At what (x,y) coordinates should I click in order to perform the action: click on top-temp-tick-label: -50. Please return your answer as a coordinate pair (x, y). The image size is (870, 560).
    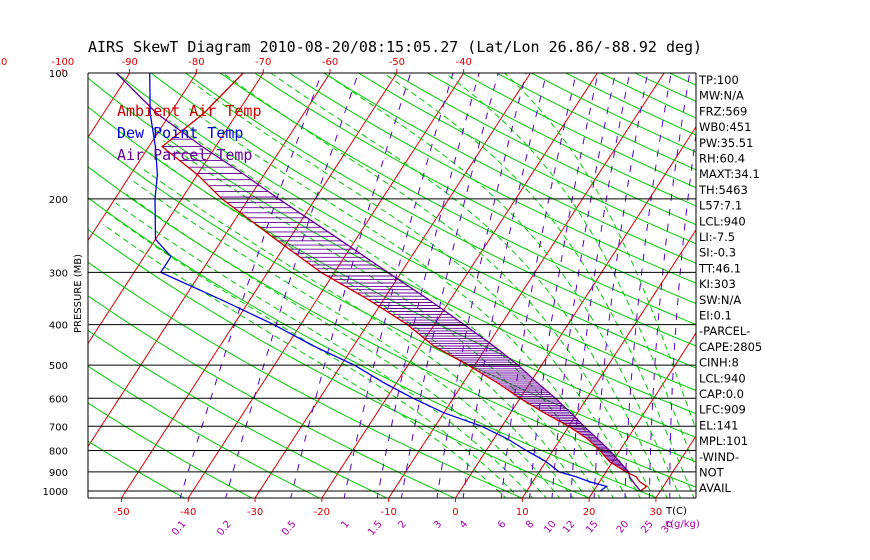
    Looking at the image, I should click on (397, 62).